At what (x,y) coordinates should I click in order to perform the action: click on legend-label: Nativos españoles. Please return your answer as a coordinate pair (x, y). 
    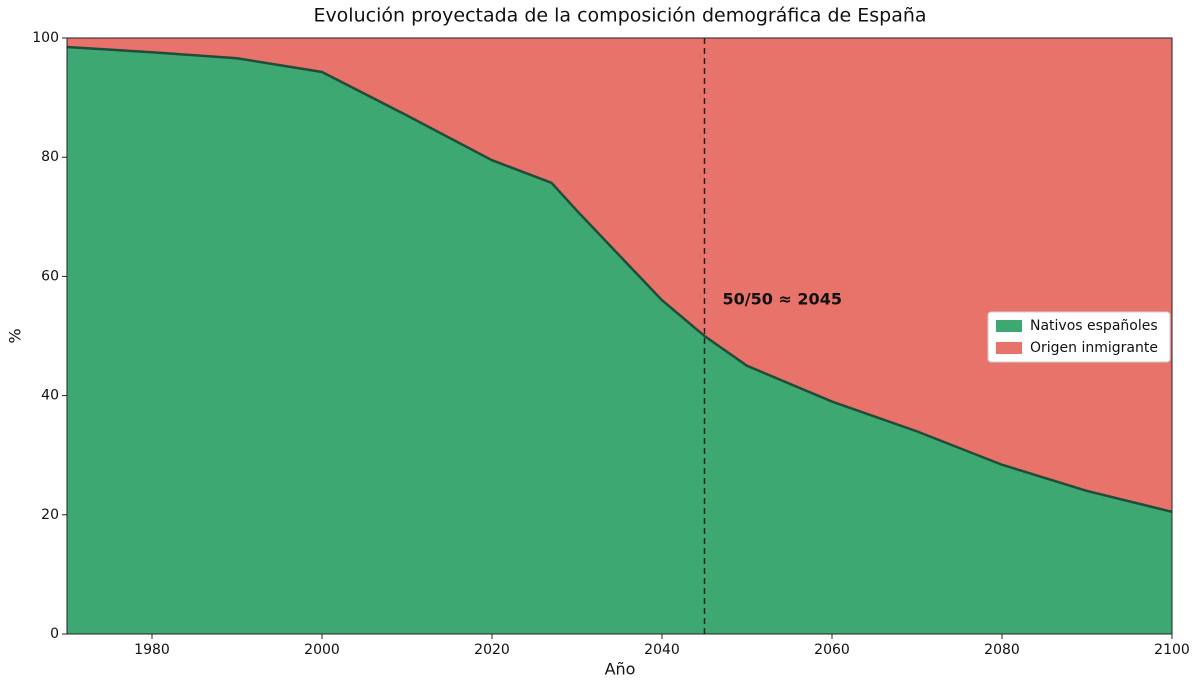
    Looking at the image, I should click on (1094, 326).